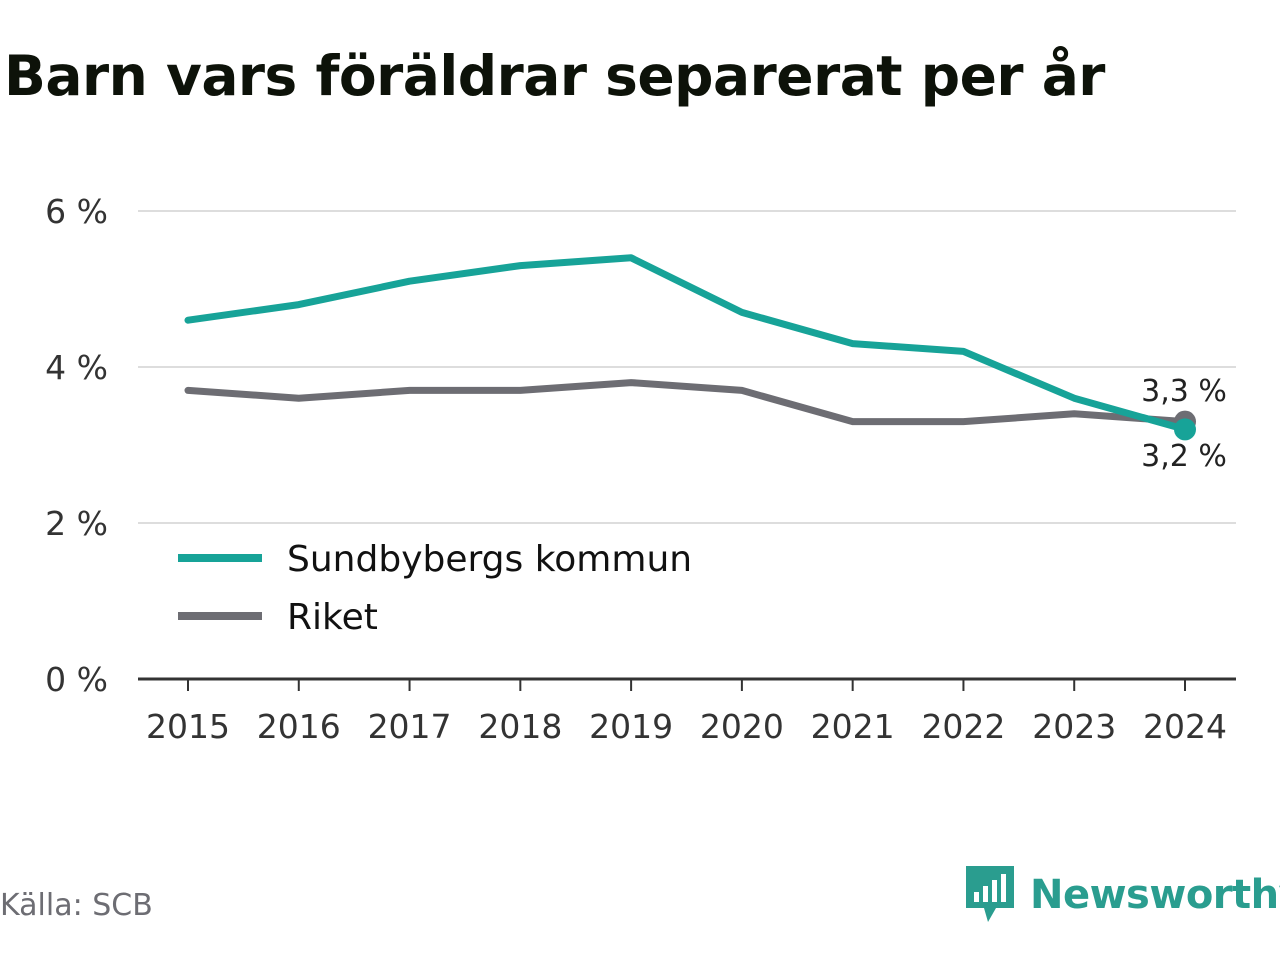 Image resolution: width=1280 pixels, height=960 pixels. I want to click on x-tick-label: 2017, so click(410, 726).